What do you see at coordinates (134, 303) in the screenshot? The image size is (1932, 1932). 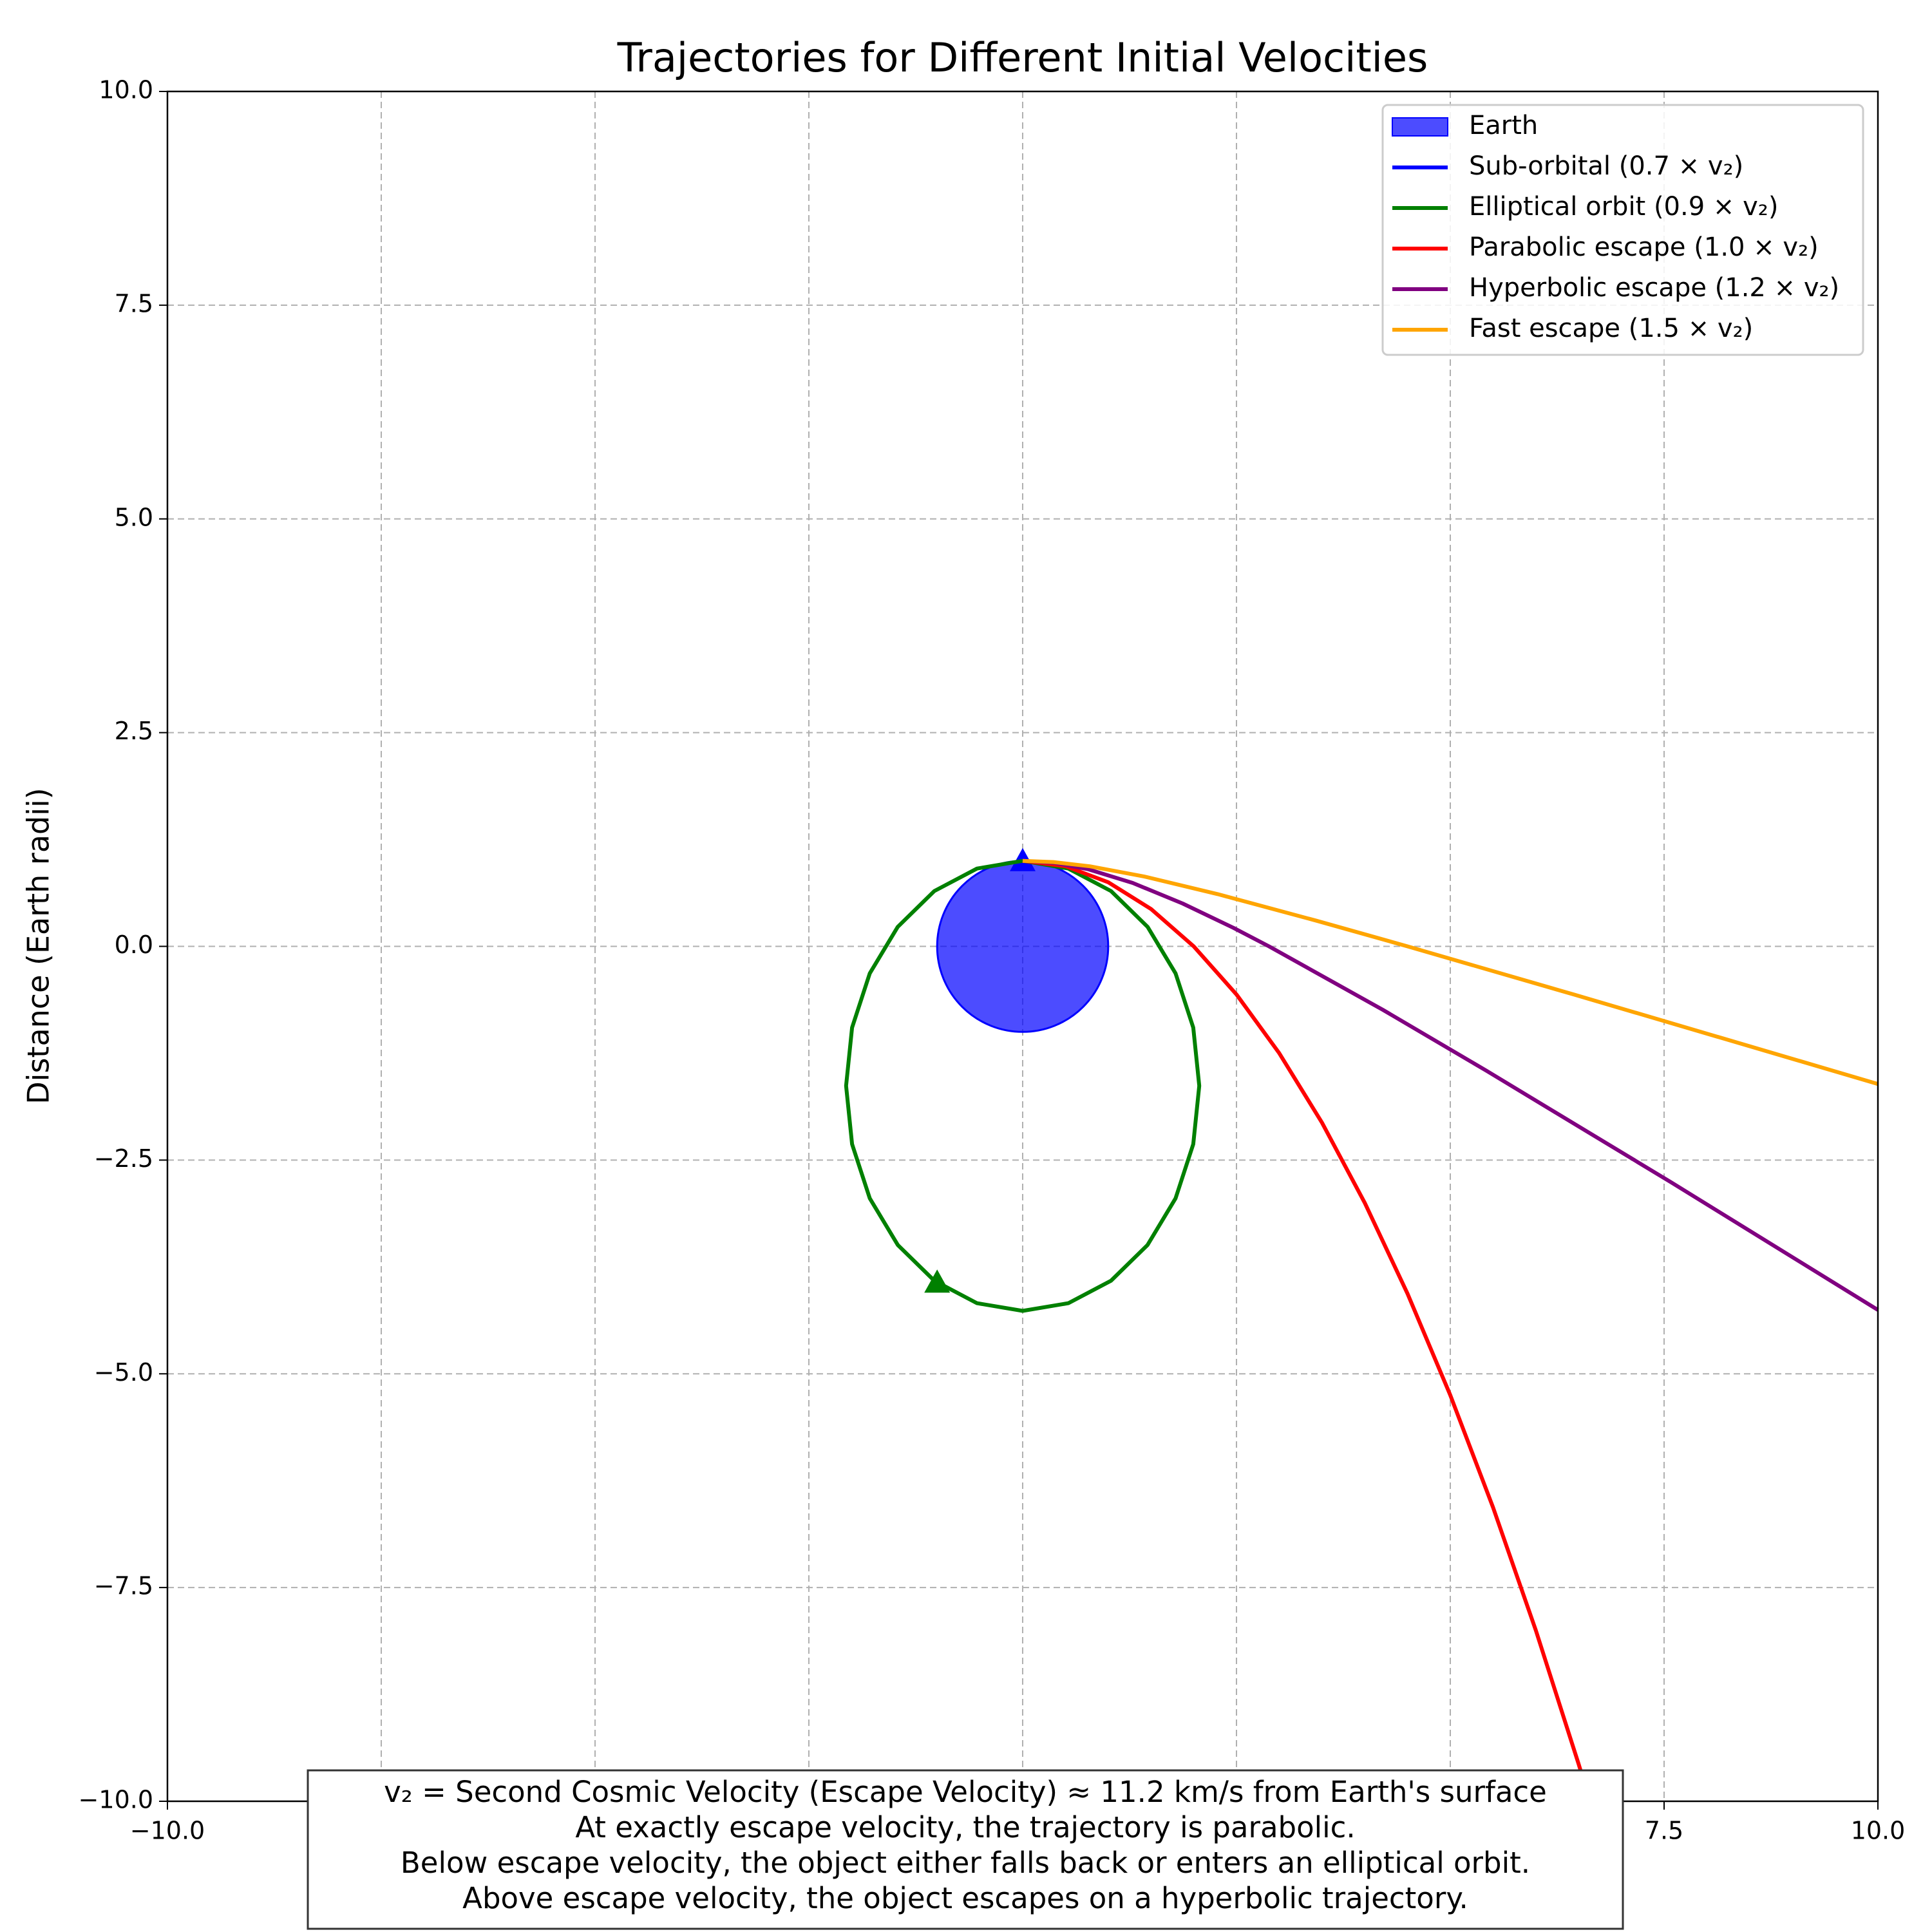 I see `y-tick-label: 7.5` at bounding box center [134, 303].